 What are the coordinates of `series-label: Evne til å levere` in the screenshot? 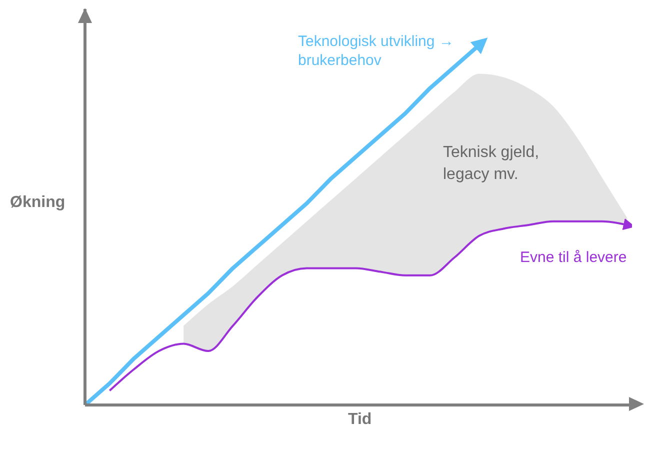 It's located at (574, 257).